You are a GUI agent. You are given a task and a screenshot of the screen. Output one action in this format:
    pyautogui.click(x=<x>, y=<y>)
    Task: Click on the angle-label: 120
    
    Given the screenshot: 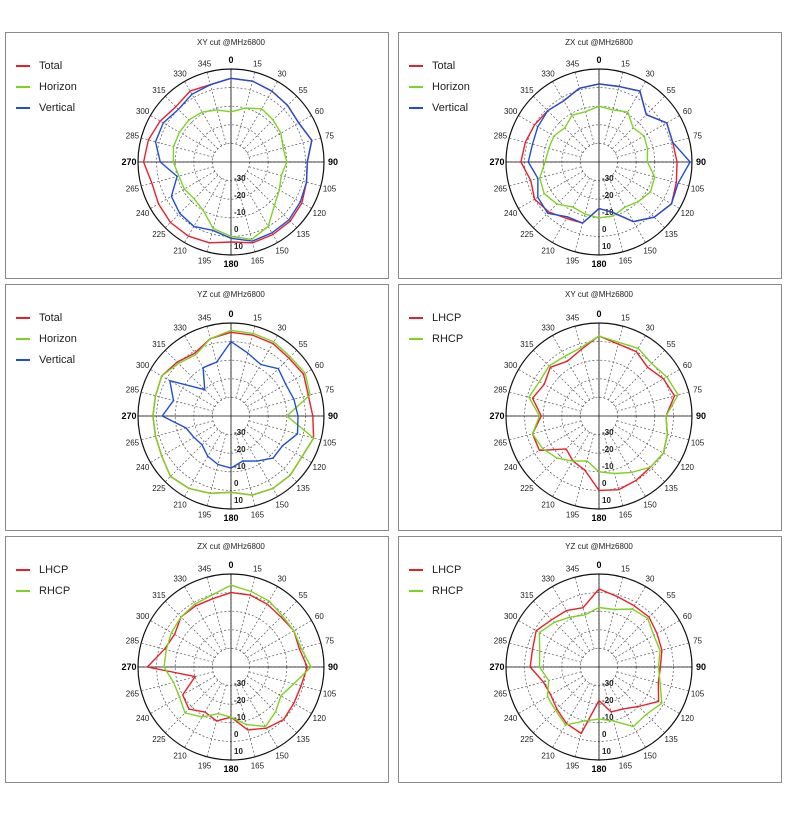 What is the action you would take?
    pyautogui.click(x=320, y=213)
    